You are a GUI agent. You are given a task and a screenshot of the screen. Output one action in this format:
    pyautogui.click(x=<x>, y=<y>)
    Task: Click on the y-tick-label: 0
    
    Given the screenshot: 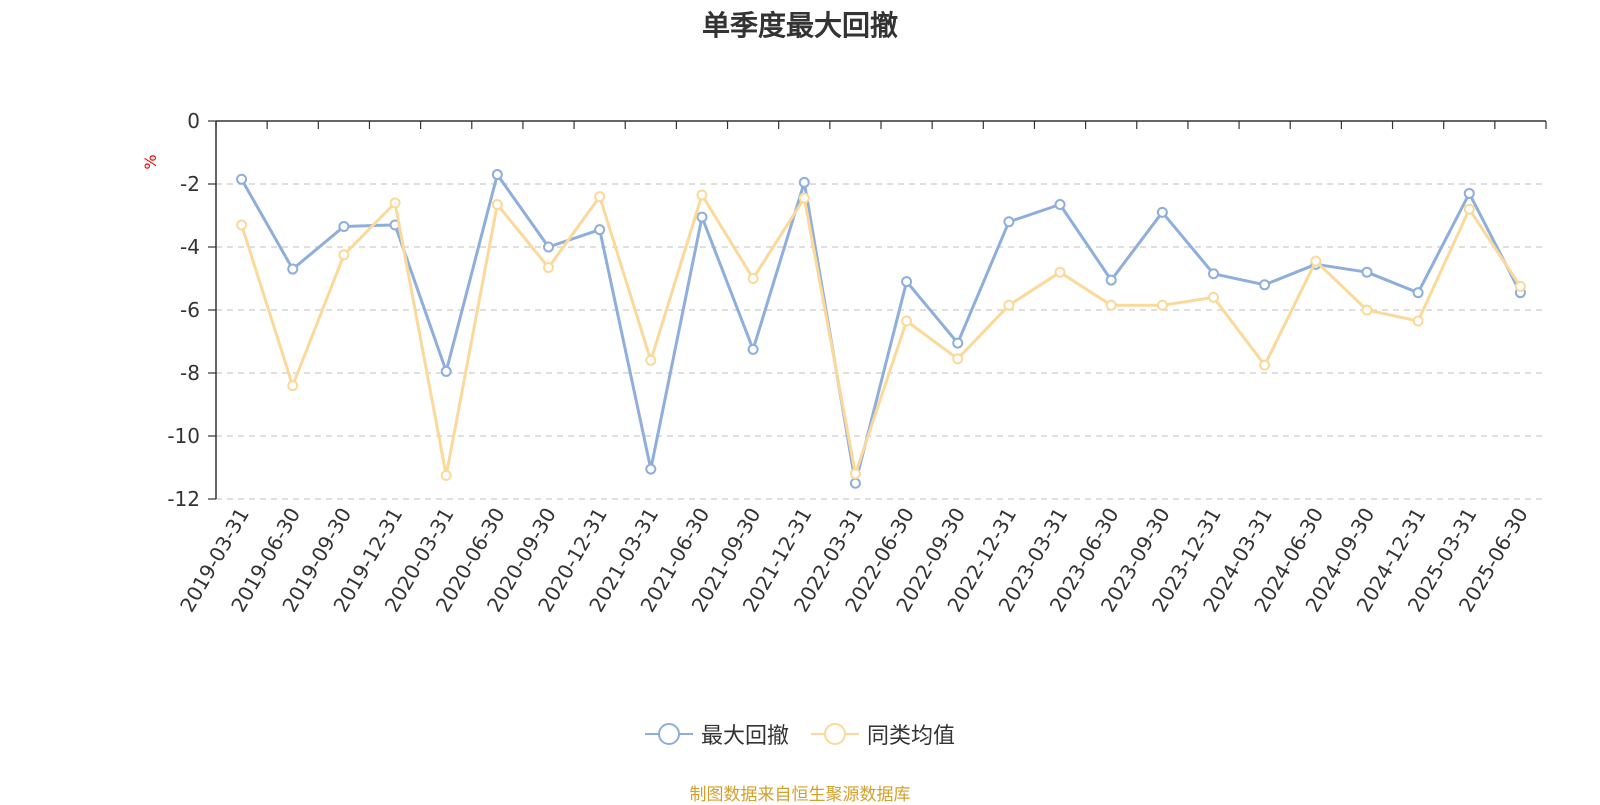 What is the action you would take?
    pyautogui.click(x=193, y=121)
    